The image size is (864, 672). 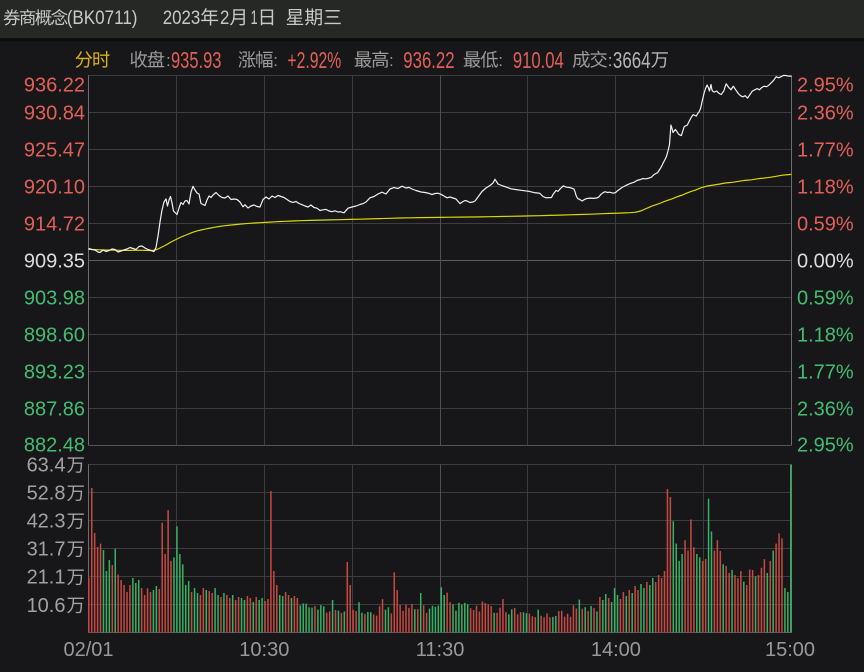 I want to click on svg-text: 15:00, so click(x=790, y=650).